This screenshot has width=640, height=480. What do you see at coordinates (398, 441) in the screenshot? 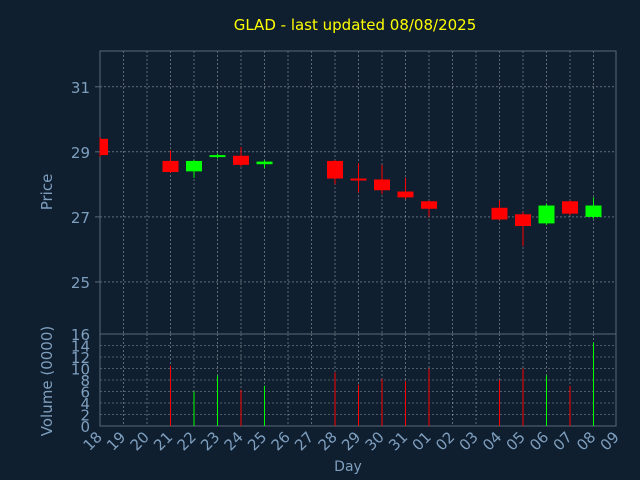
I see `day-tick-label: 31` at bounding box center [398, 441].